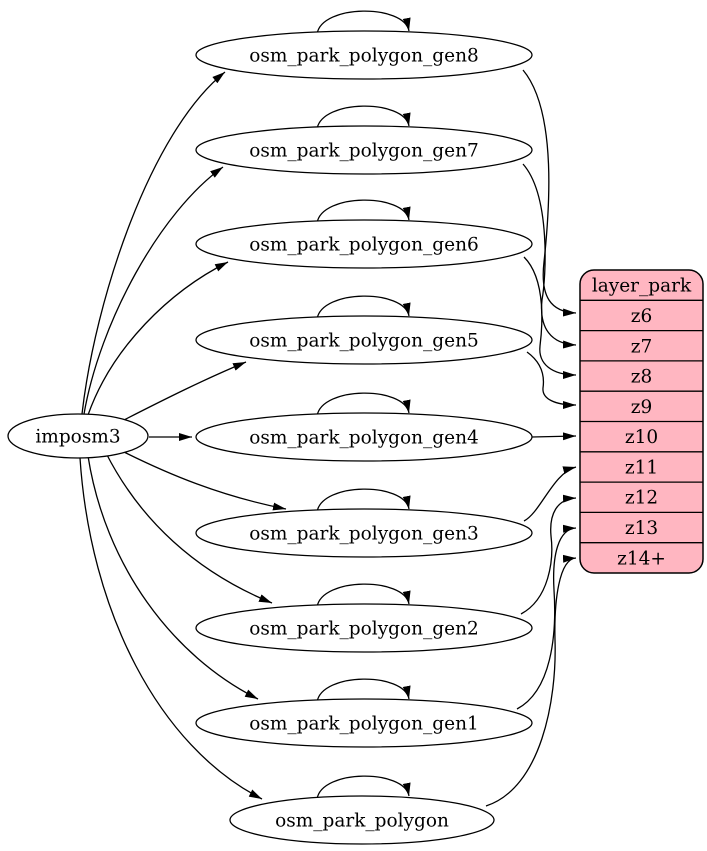 This screenshot has width=707, height=851. I want to click on layer-row-z13: z13, so click(641, 528).